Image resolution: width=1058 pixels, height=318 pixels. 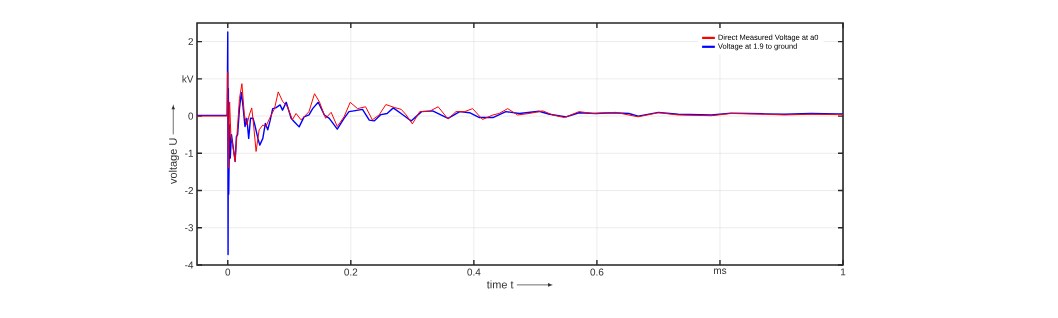 What do you see at coordinates (189, 191) in the screenshot?
I see `y-tick-label: -2` at bounding box center [189, 191].